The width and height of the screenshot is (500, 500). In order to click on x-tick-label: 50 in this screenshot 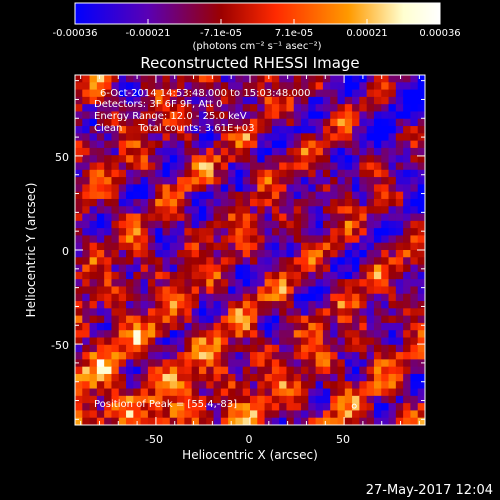, I will do `click(343, 439)`.